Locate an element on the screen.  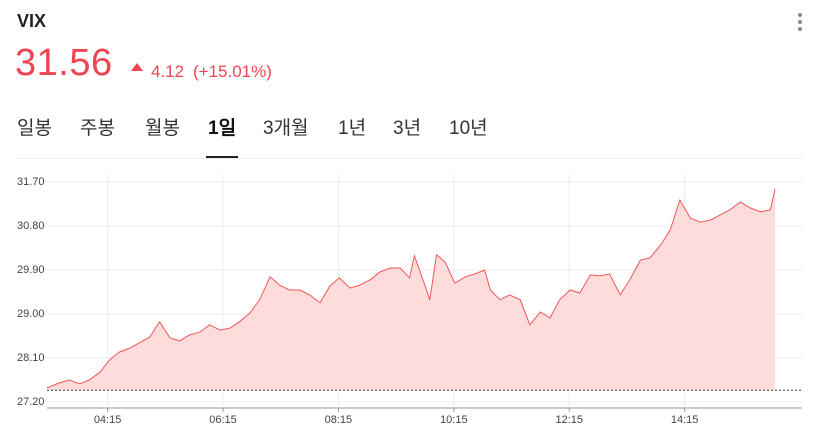
tab: 일봉 is located at coordinates (34, 128).